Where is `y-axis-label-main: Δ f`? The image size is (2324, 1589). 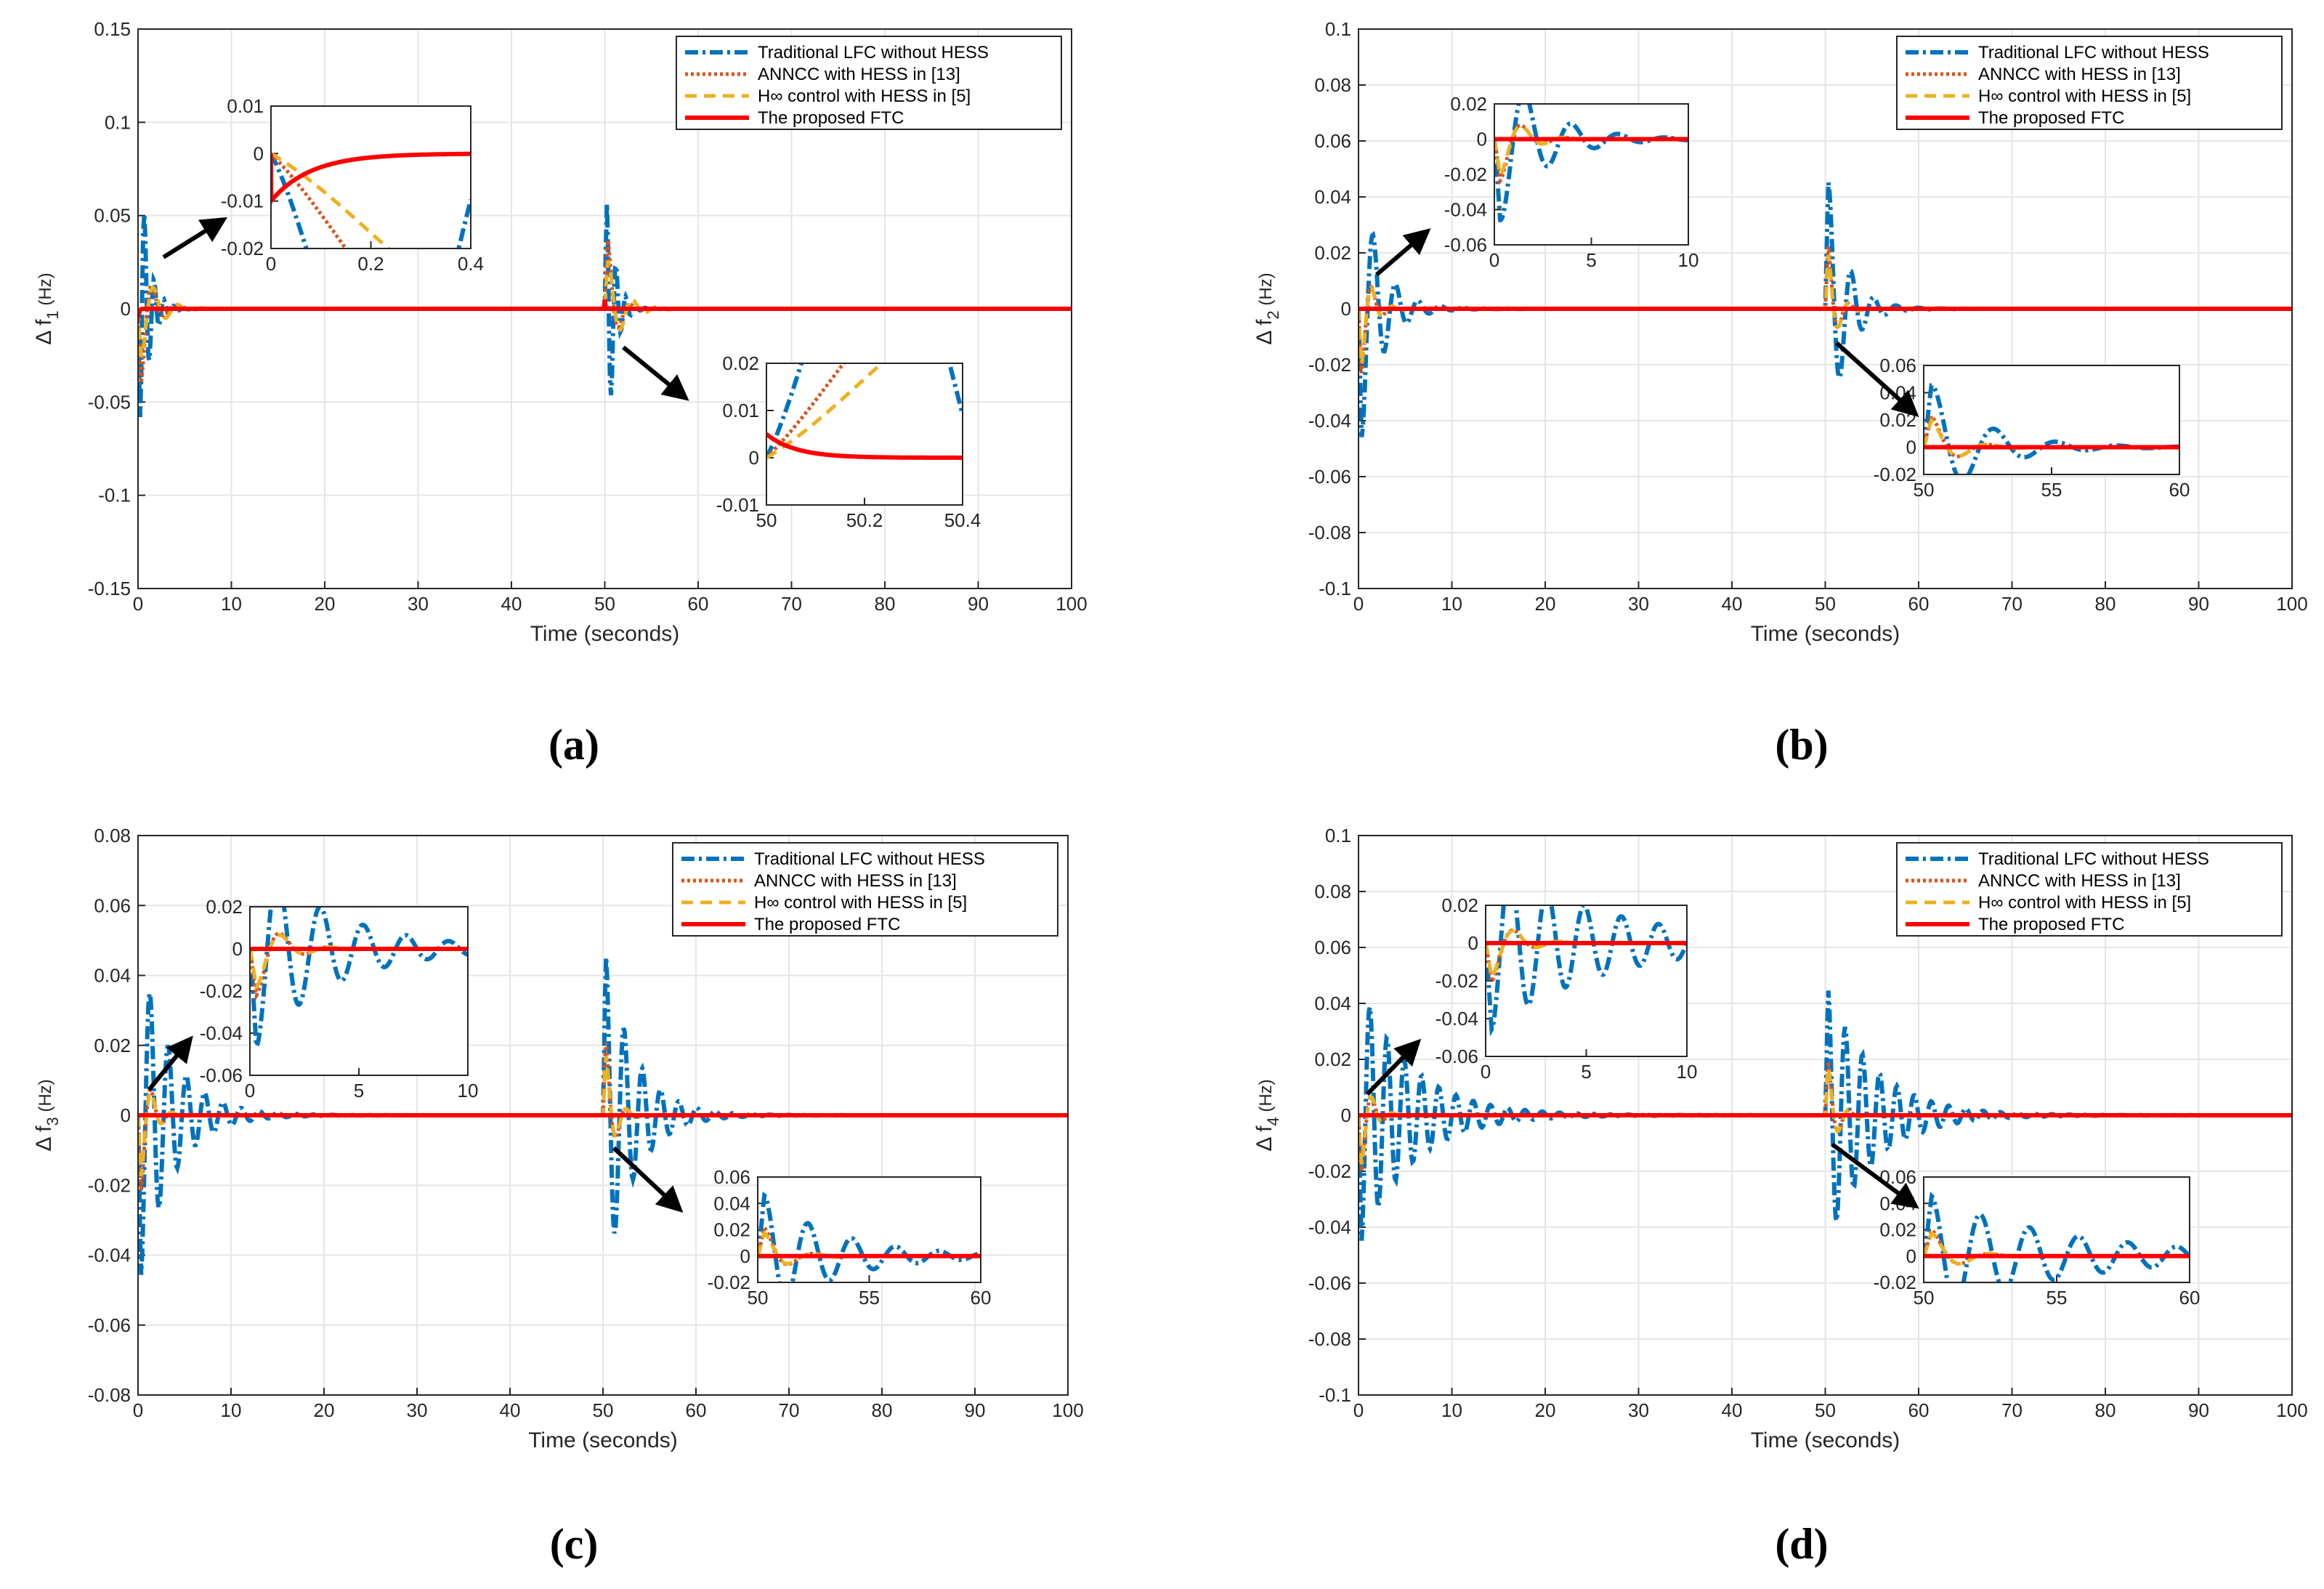 y-axis-label-main: Δ f is located at coordinates (1264, 332).